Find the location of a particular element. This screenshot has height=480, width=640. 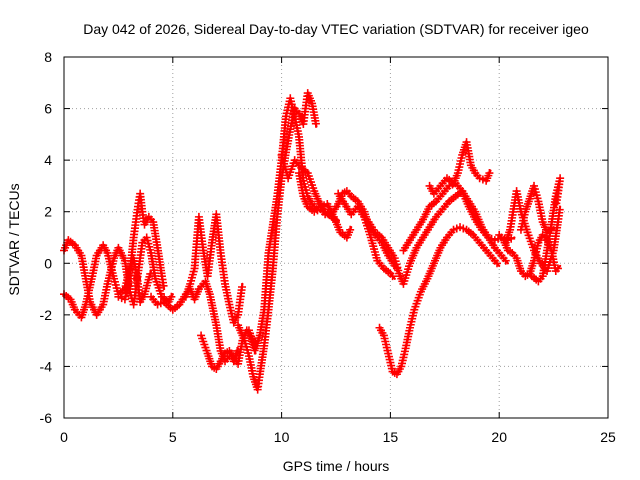

x-tick-label: 15 is located at coordinates (391, 437).